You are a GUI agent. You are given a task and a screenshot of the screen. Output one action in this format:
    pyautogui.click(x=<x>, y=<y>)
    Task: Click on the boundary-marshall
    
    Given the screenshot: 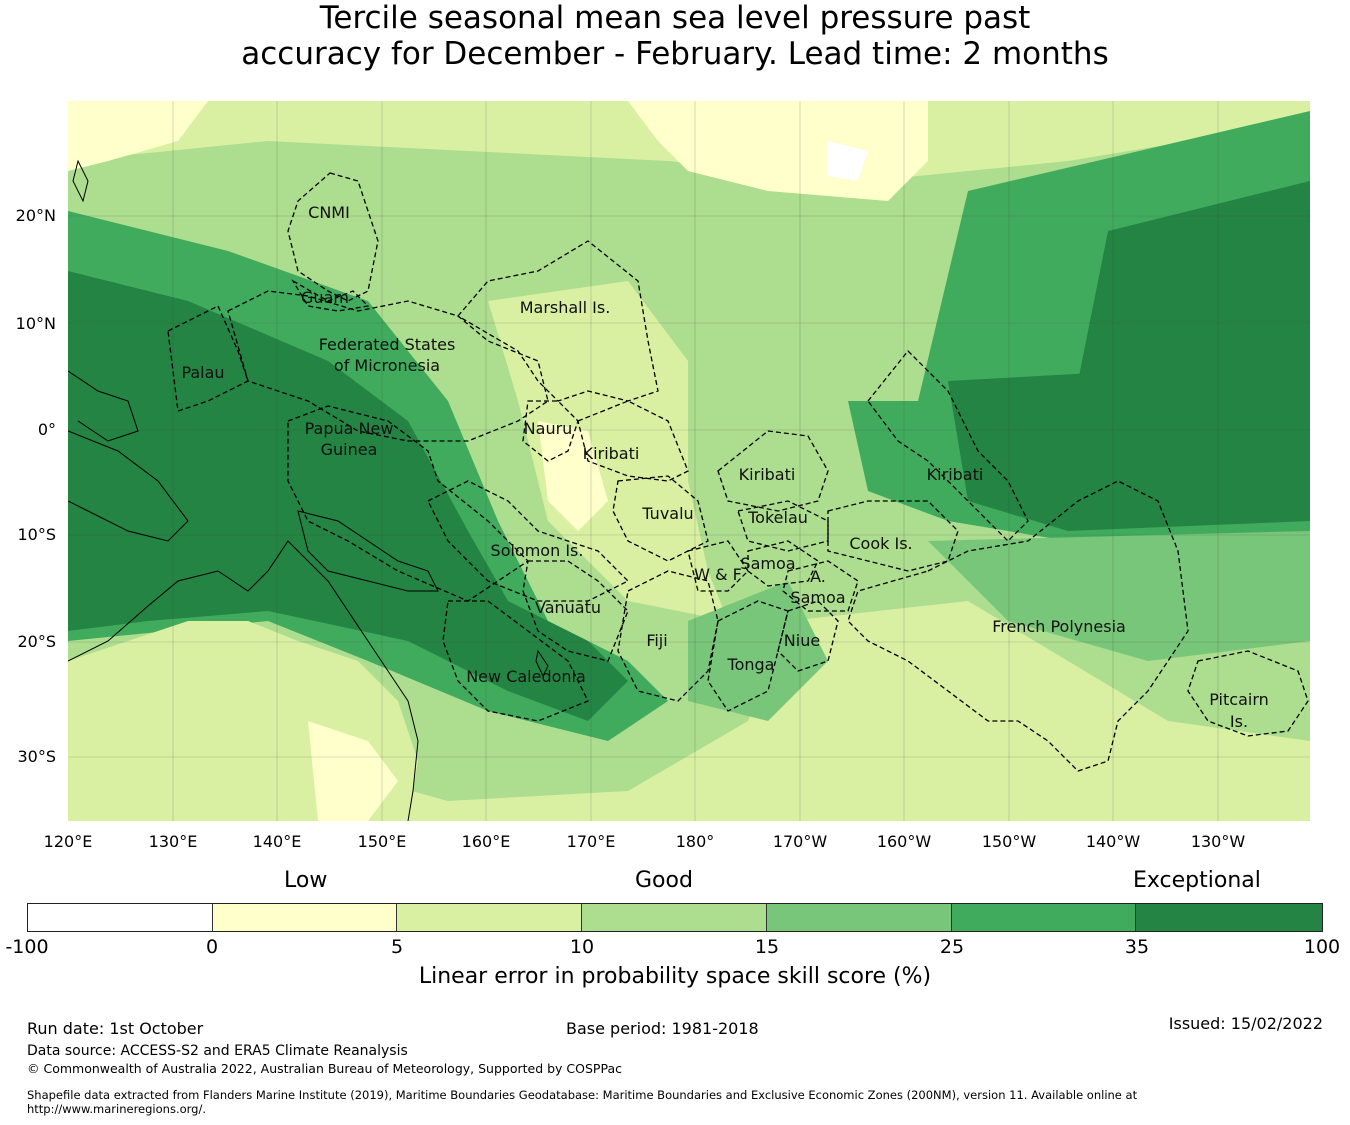 What is the action you would take?
    pyautogui.click(x=557, y=321)
    